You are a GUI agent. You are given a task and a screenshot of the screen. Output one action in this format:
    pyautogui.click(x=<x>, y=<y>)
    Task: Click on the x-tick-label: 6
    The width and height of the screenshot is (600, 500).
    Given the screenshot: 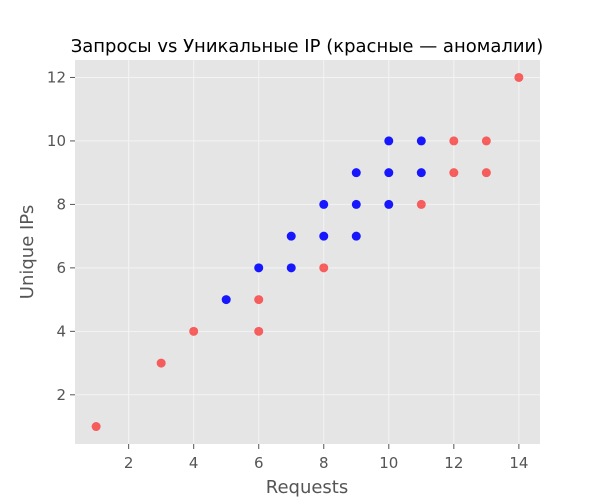 What is the action you would take?
    pyautogui.click(x=259, y=463)
    